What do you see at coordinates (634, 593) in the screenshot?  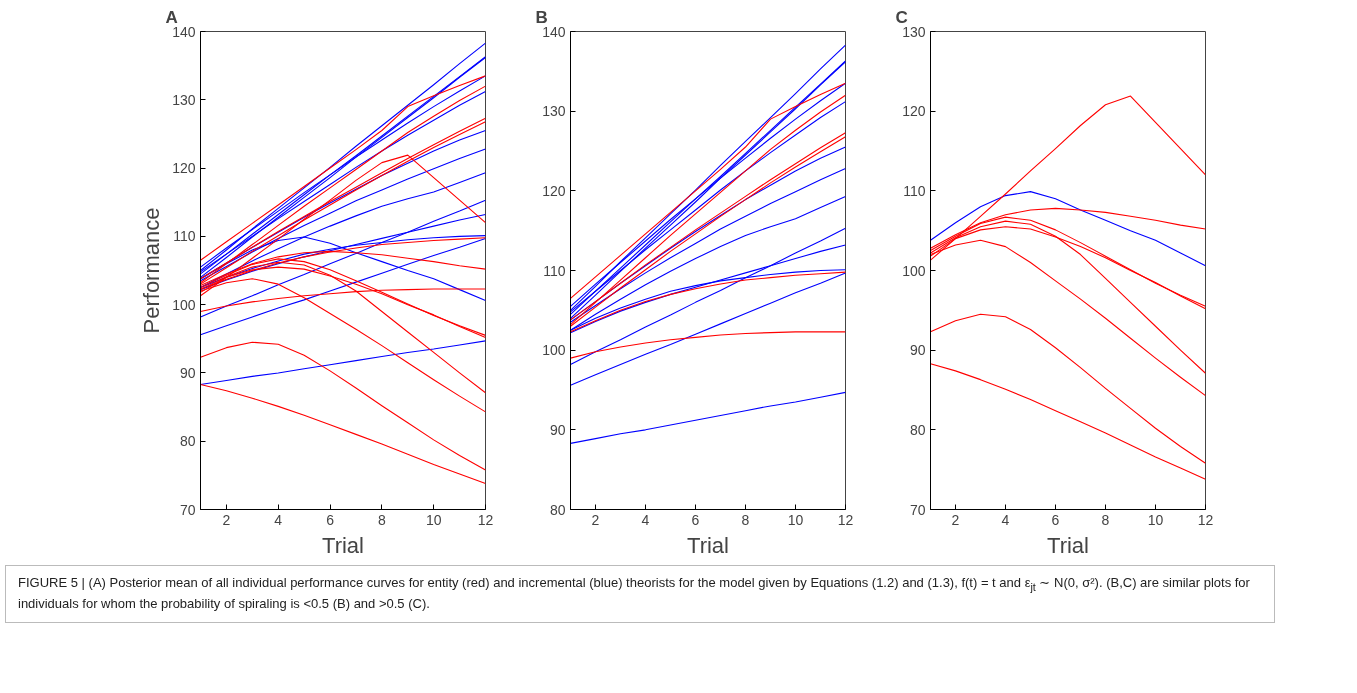 I see `text: FIGURE 5 | (A) Posterior mean of all individual performance curves for entity (red) and incremental (blue) theorists for the model given by Equations (1.2) and (1.3), f(t) = t and ε$_{jt}$ ∼ N(0, σ²). (B,C) are similar plots for individuals for whom the probability of spiraling is <0.5 (B) and >0.5 (C).` at bounding box center [634, 593].